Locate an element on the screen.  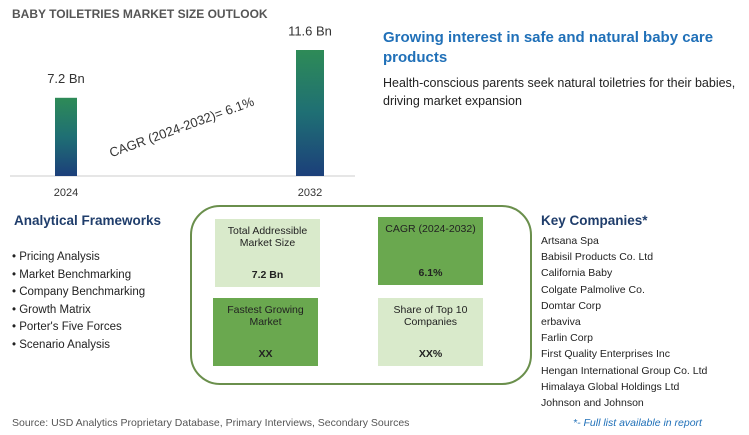
company-item: First Quality Enterprises Inc is located at coordinates (605, 354).